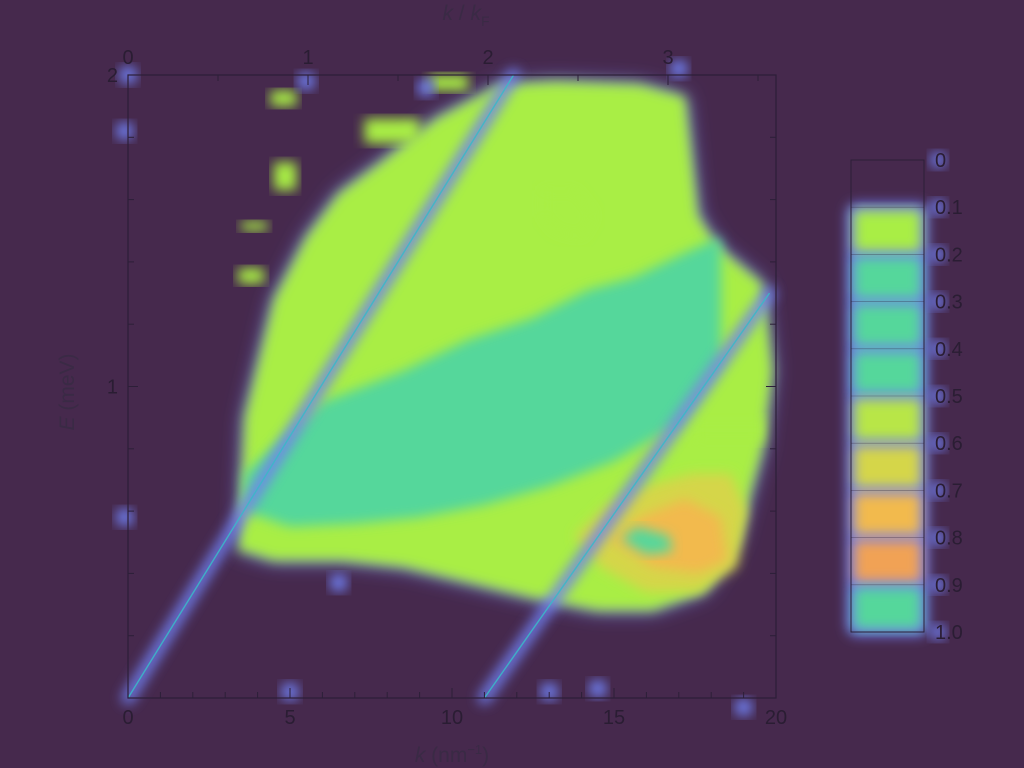 The height and width of the screenshot is (768, 1024). What do you see at coordinates (112, 76) in the screenshot?
I see `y-tick-label: 2` at bounding box center [112, 76].